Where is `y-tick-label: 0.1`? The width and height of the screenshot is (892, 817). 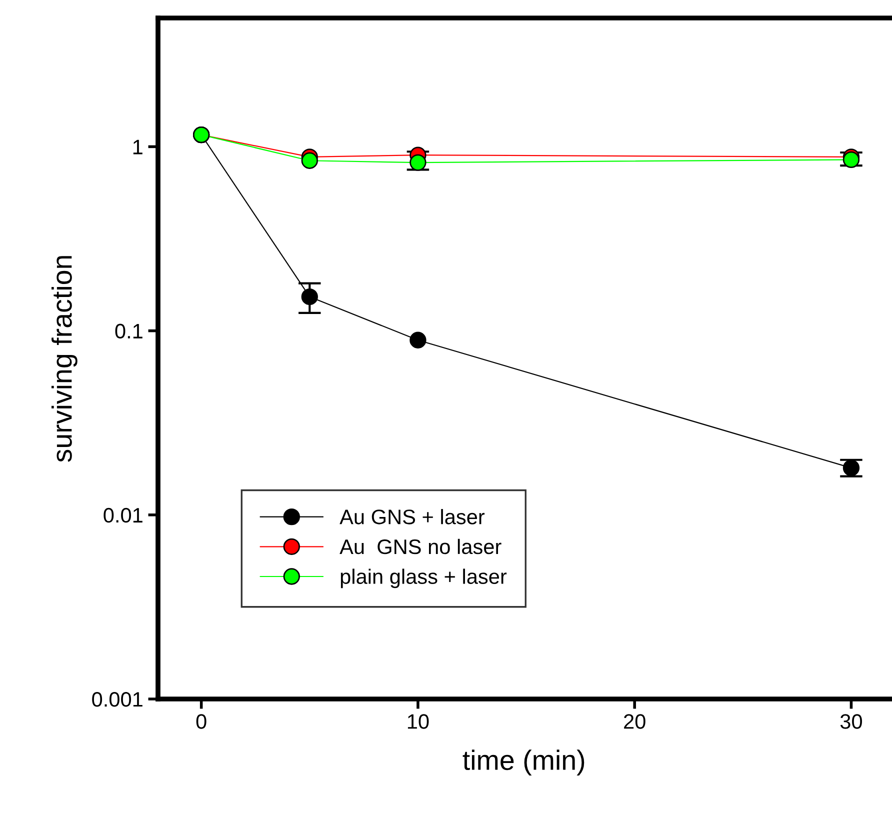 y-tick-label: 0.1 is located at coordinates (128, 331).